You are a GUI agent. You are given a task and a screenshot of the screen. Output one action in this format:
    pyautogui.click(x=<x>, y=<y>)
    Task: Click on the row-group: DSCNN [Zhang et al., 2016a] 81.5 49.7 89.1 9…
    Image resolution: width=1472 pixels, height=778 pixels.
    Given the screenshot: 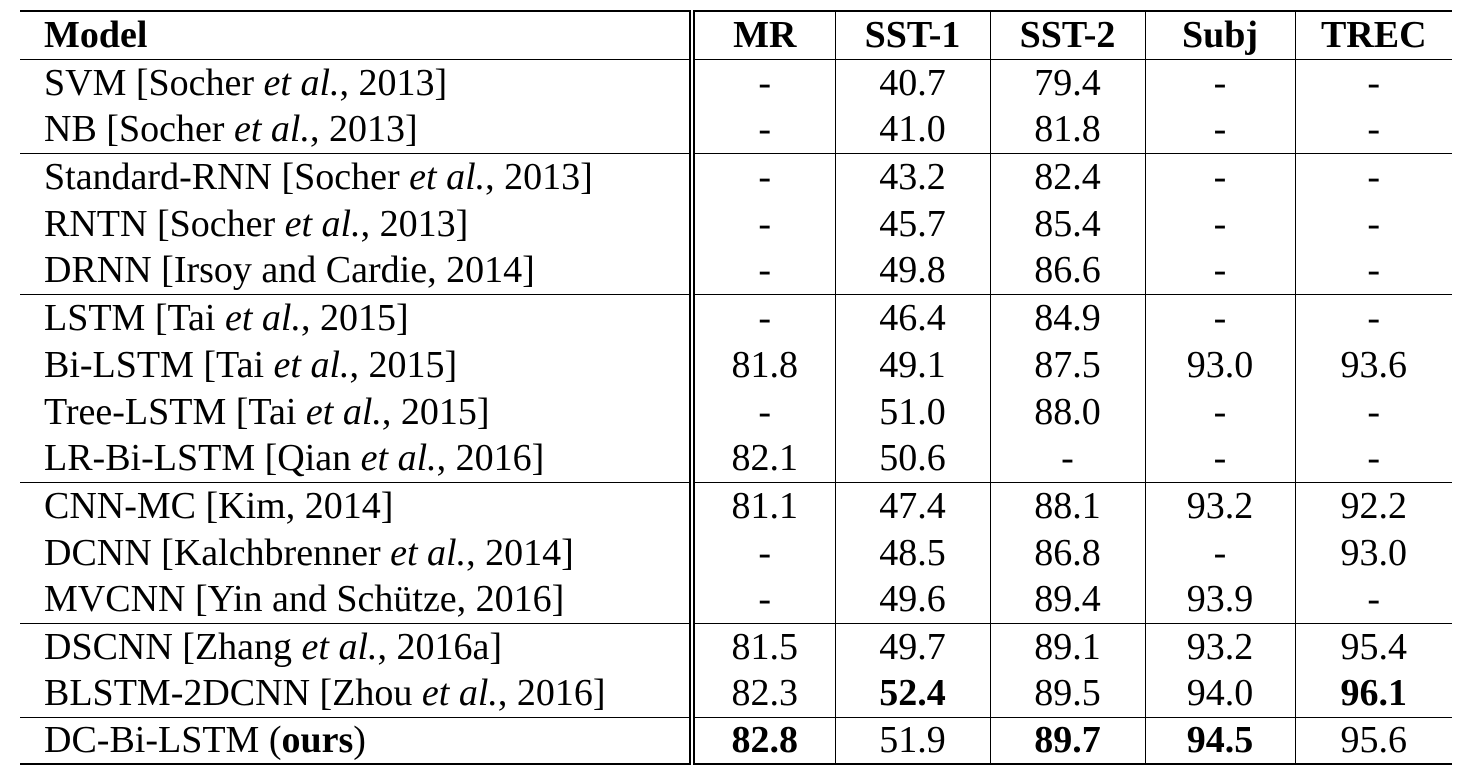 What is the action you would take?
    pyautogui.click(x=736, y=670)
    